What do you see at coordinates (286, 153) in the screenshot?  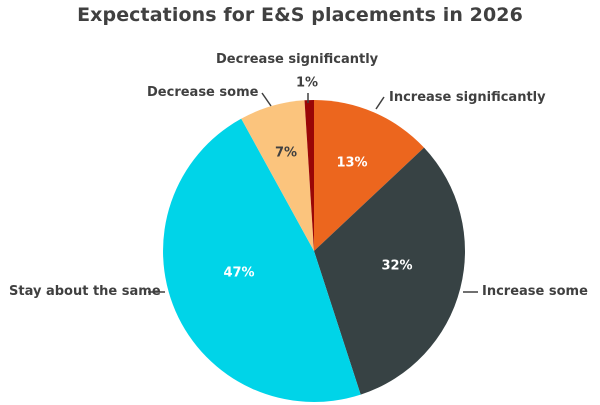 I see `pct-decrease-some: 7%` at bounding box center [286, 153].